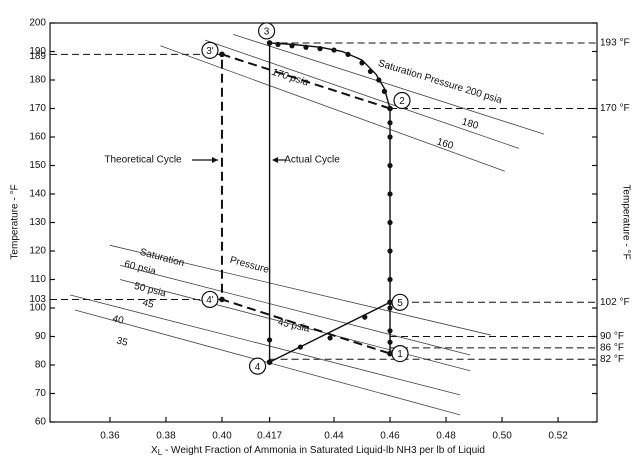 This screenshot has width=640, height=458. What do you see at coordinates (41, 365) in the screenshot?
I see `y-tick-label: 80` at bounding box center [41, 365].